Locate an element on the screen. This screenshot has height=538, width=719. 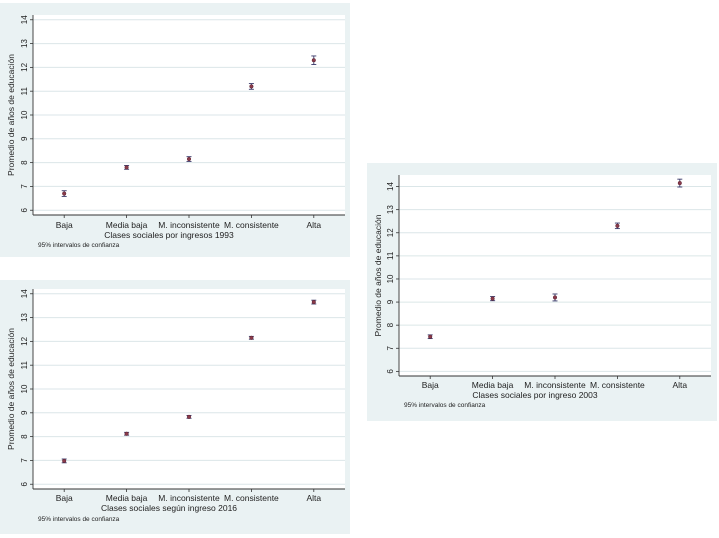
x-axis-title: Clases sociales por ingreso 2003 is located at coordinates (534, 395).